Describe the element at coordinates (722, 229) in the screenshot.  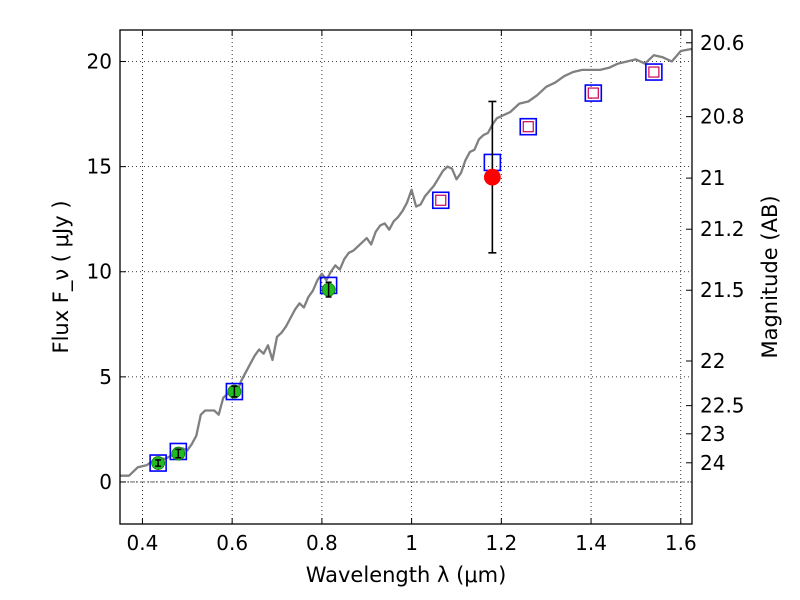
I see `right-tick-label: 21.2` at that location.